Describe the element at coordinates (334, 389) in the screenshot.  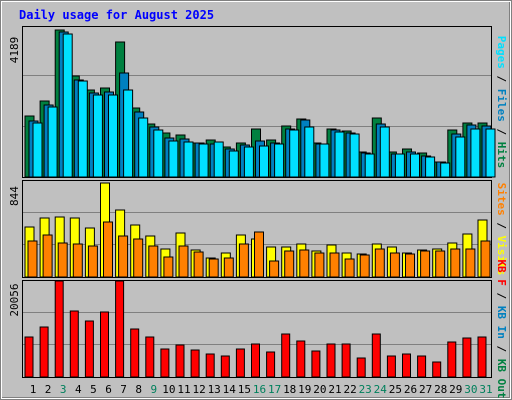
I see `x-label-day-21: 21` at that location.